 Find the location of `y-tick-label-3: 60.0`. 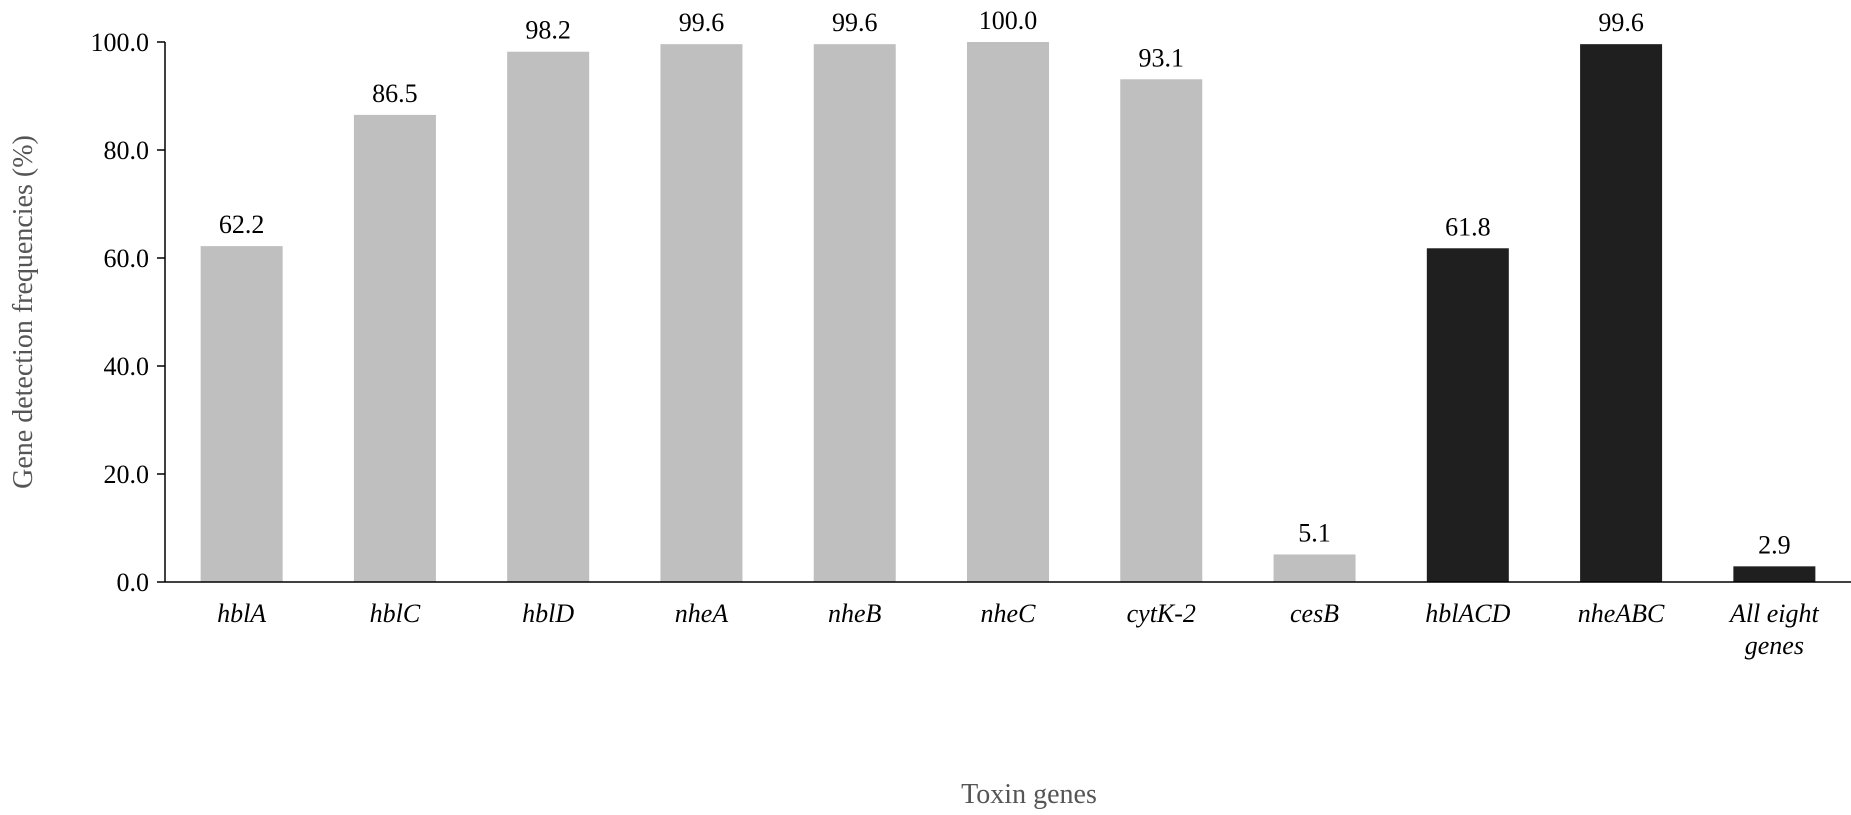

y-tick-label-3: 60.0 is located at coordinates (127, 258).